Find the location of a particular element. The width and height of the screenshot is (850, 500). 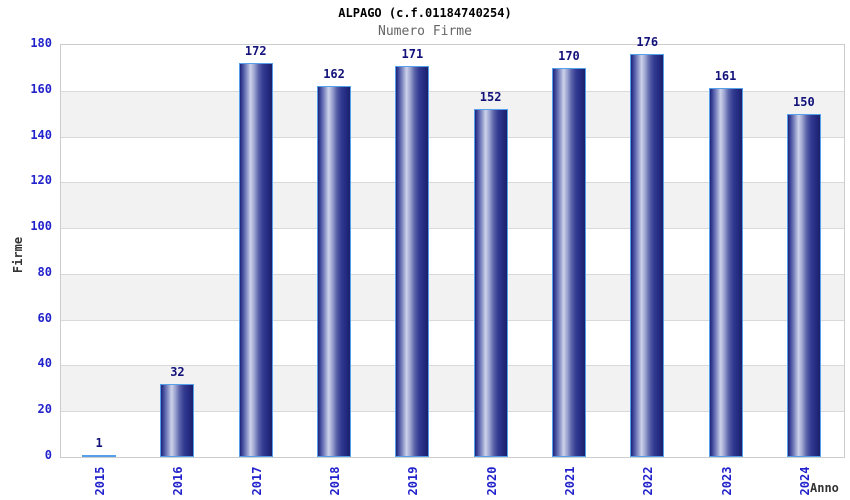

y-tick-label: 60 is located at coordinates (44, 317).